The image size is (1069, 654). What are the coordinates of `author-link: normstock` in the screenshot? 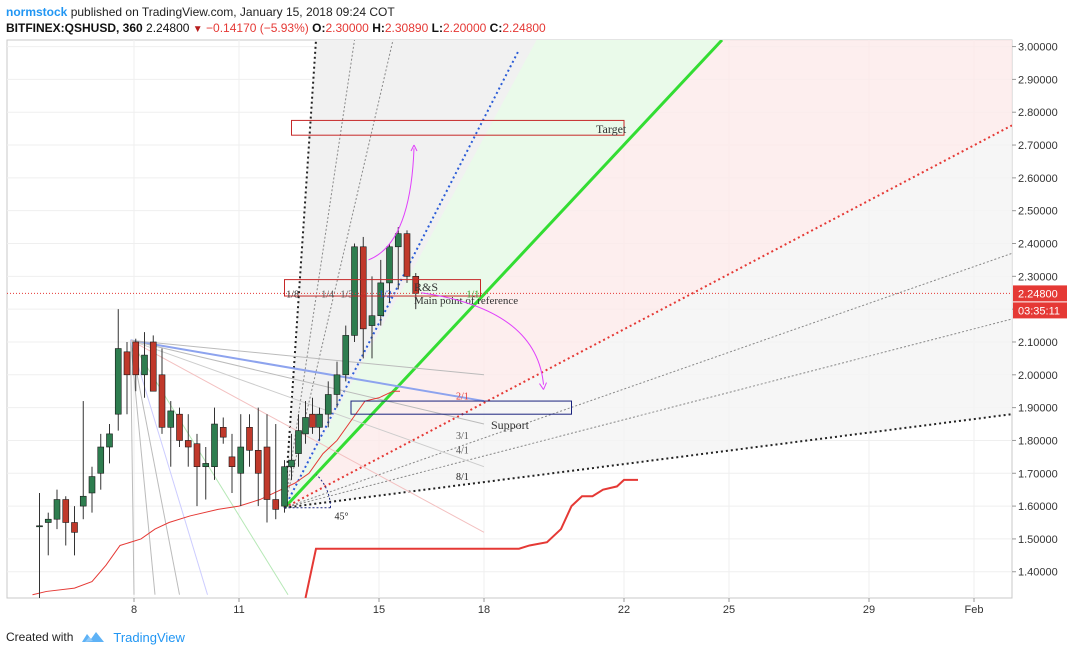 It's located at (37, 12).